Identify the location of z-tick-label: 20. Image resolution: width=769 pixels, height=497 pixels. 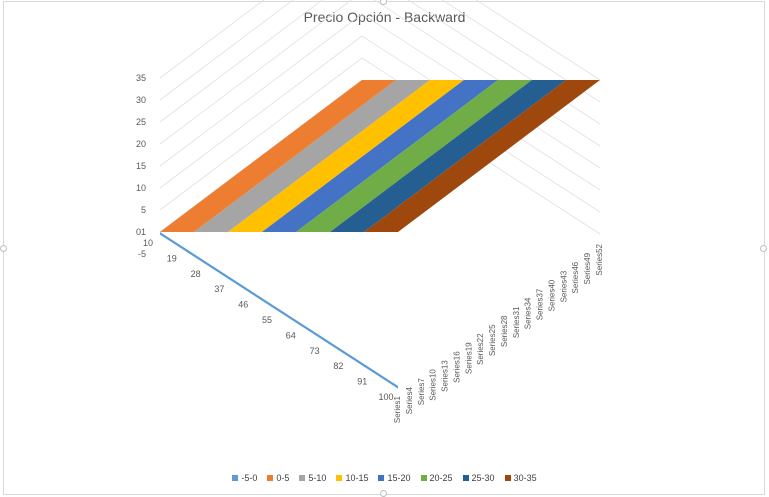
(141, 144).